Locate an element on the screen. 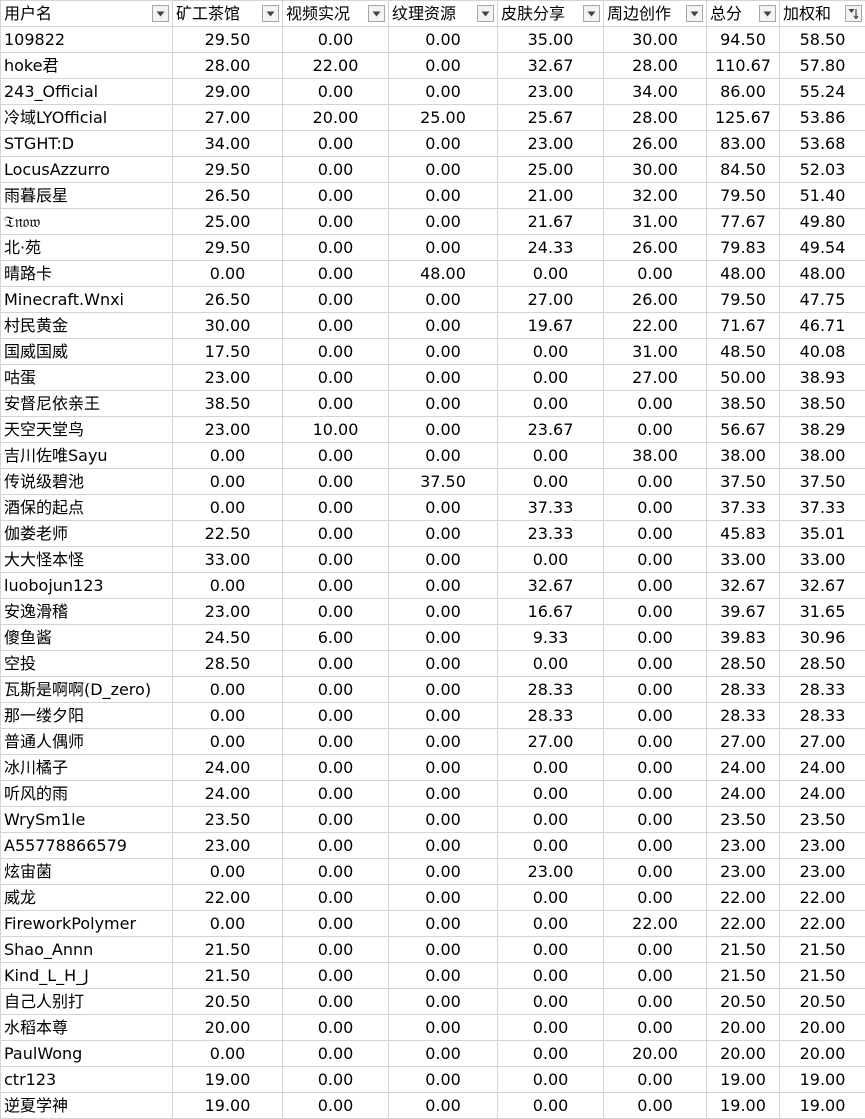  score-cell: 21.00 is located at coordinates (550, 195).